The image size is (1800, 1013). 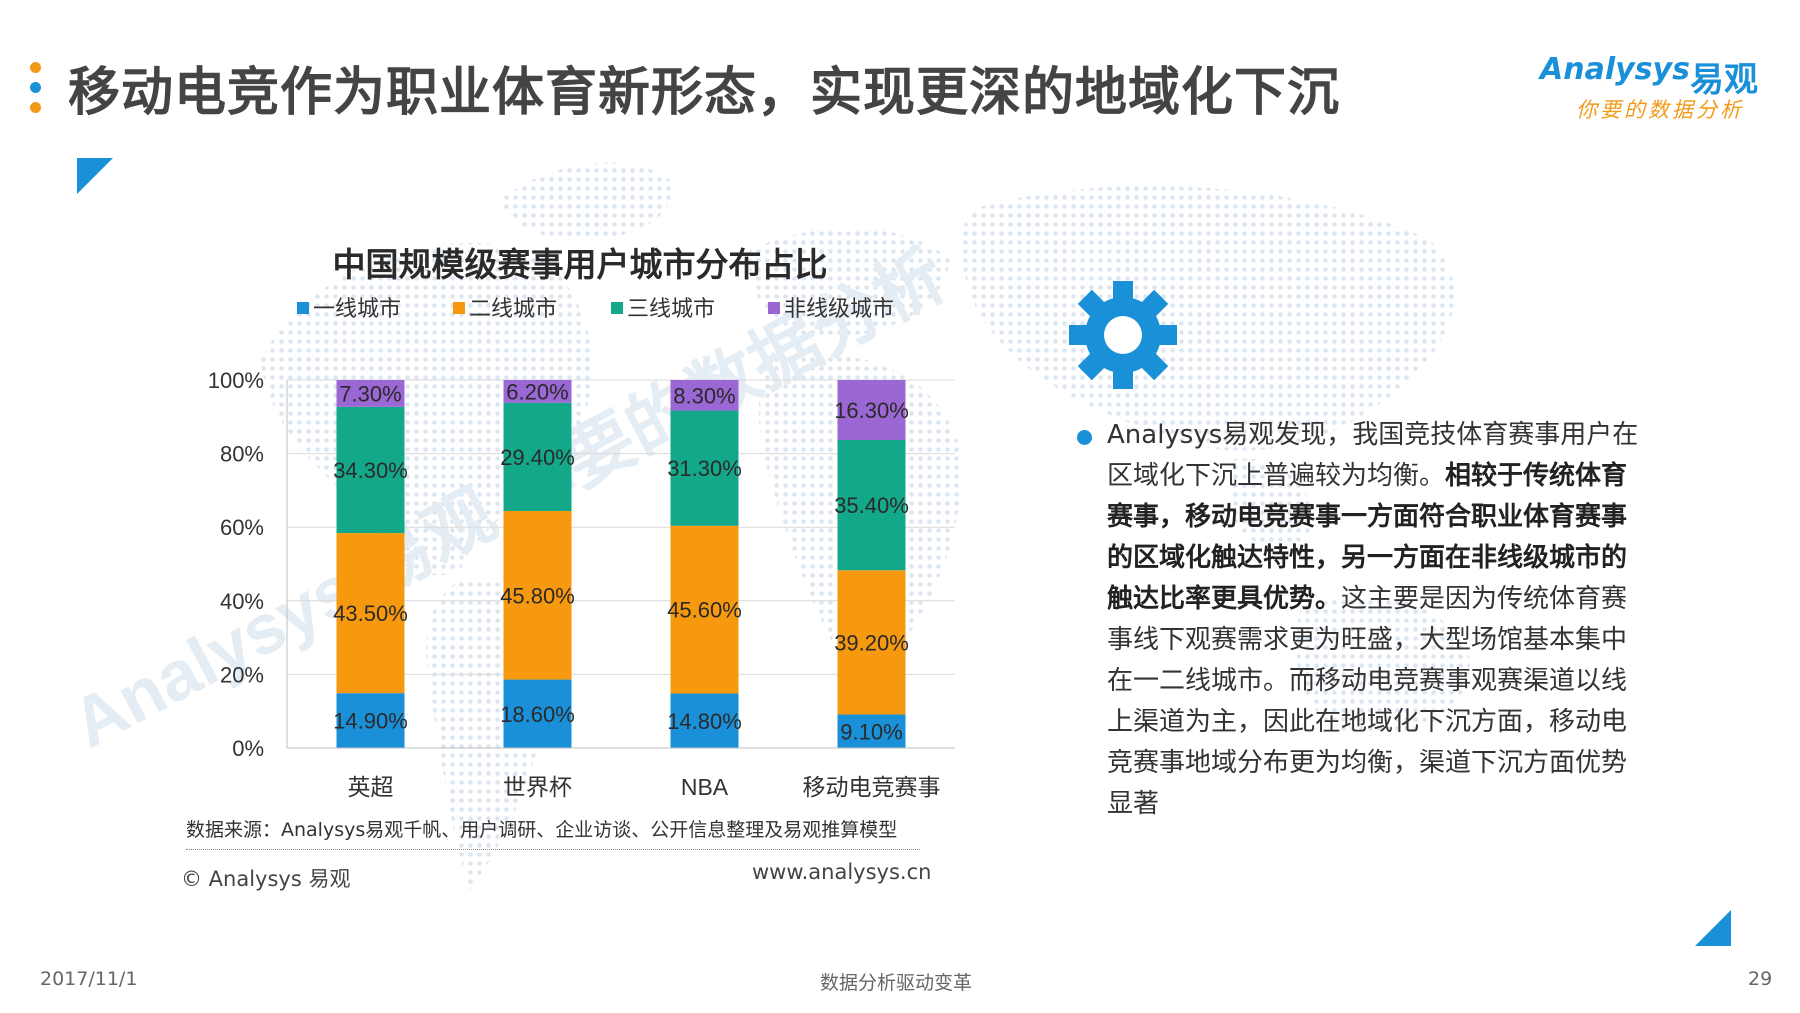 I want to click on data-label: 31.30%, so click(x=704, y=468).